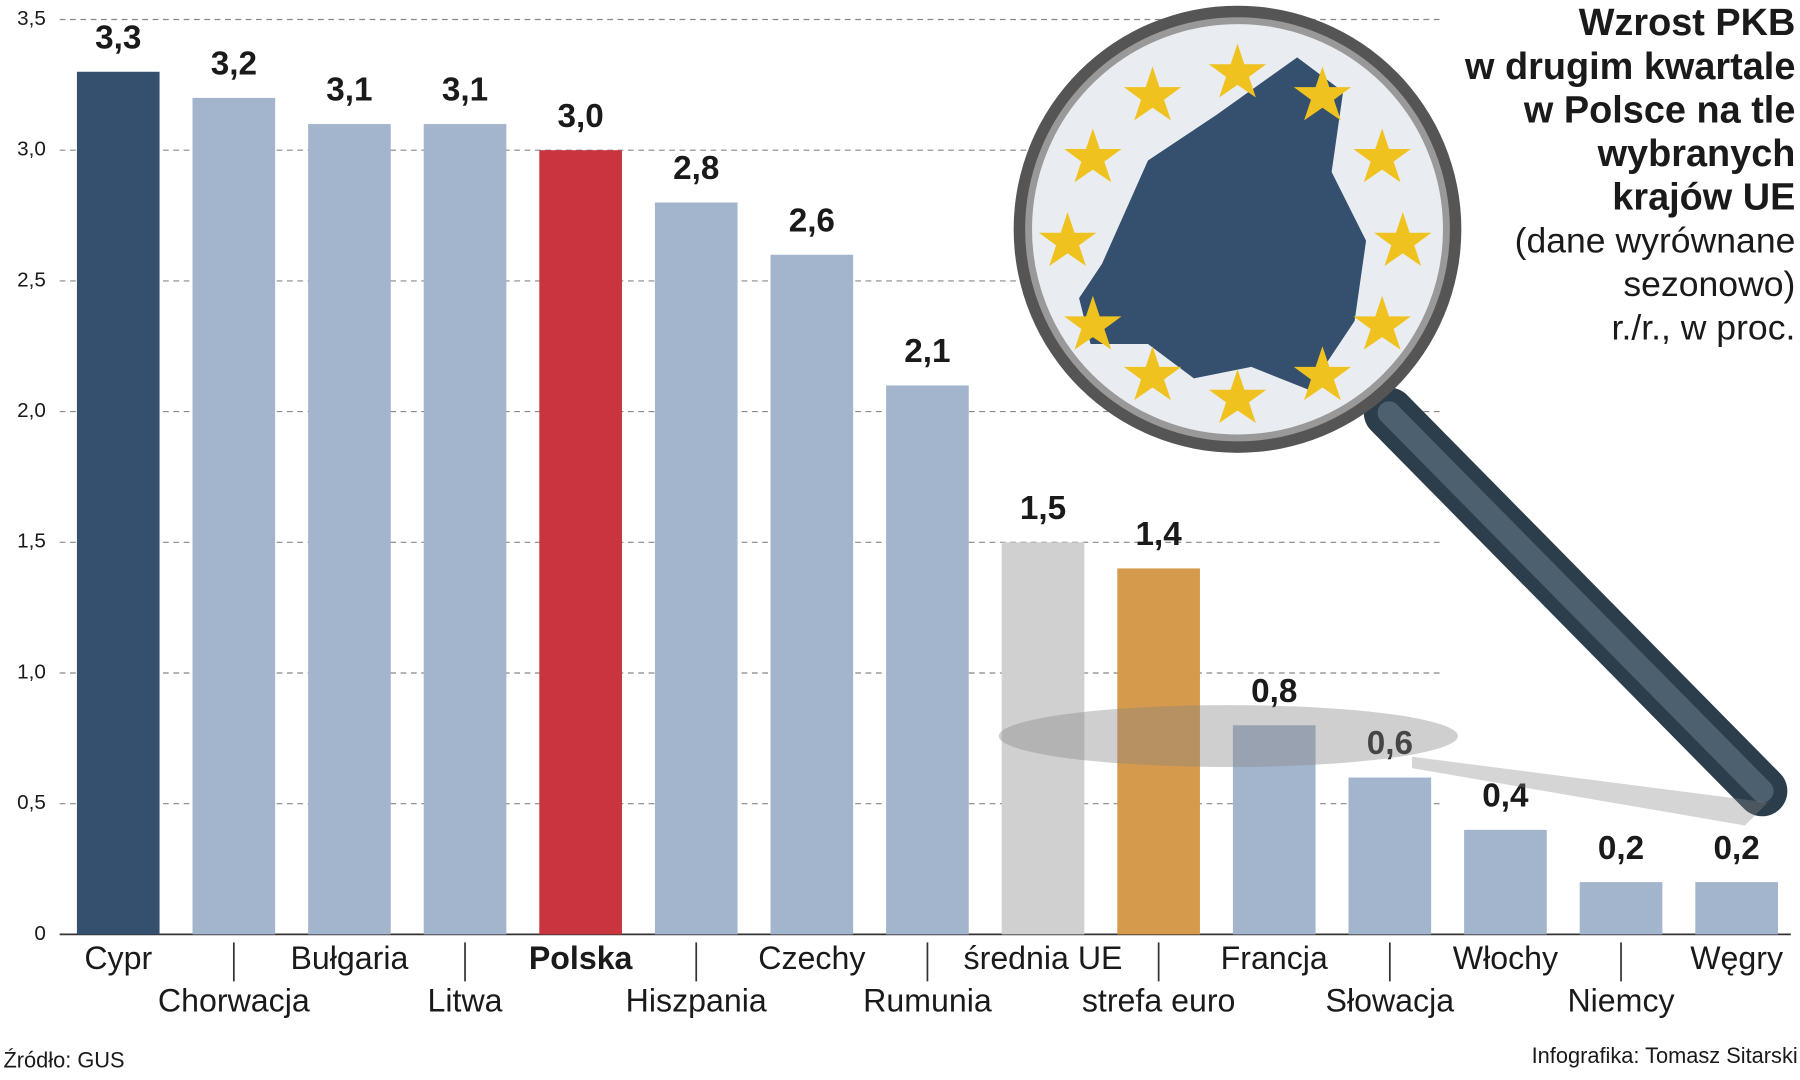 The image size is (1800, 1080). I want to click on x-tick-label: strefa euro, so click(1159, 1001).